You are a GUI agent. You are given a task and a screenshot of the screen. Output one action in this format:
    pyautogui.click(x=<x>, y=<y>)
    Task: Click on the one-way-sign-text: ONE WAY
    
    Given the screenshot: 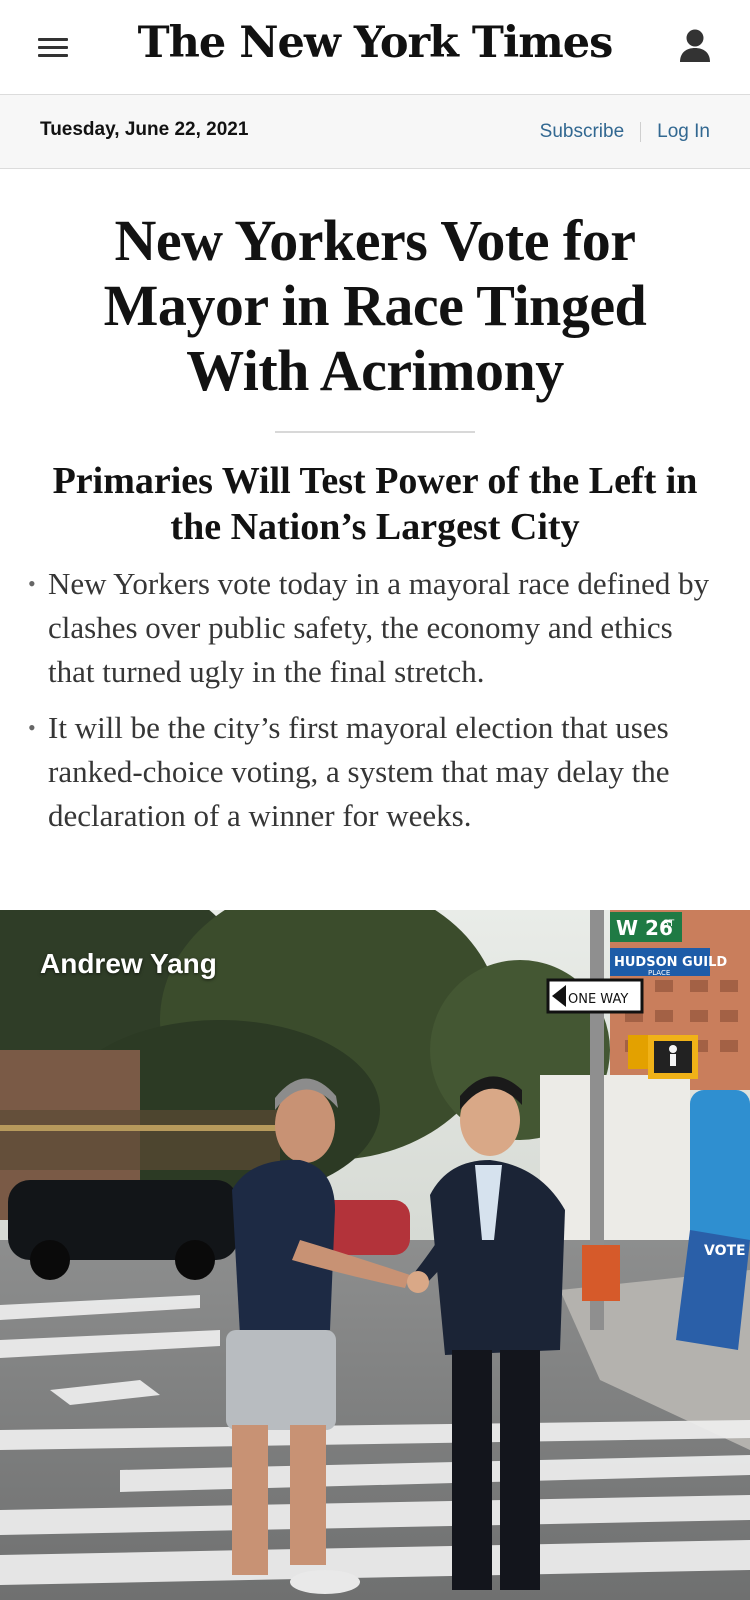 What is the action you would take?
    pyautogui.click(x=598, y=999)
    